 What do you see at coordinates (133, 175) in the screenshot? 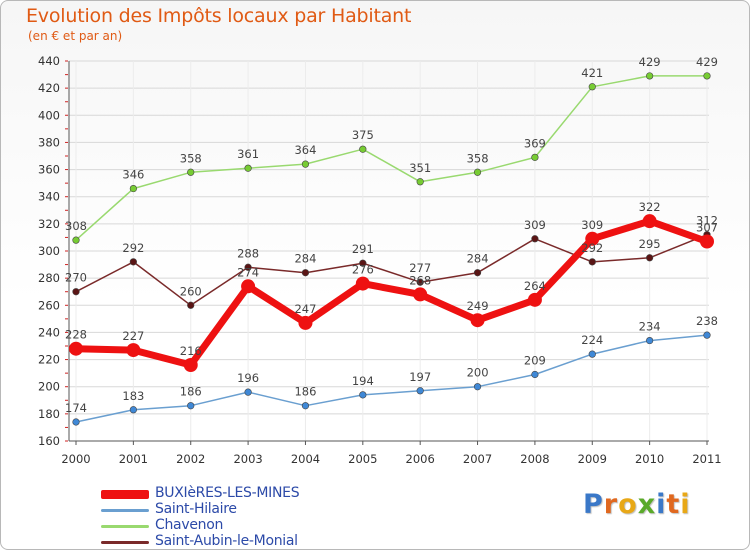
I see `data-label: 346` at bounding box center [133, 175].